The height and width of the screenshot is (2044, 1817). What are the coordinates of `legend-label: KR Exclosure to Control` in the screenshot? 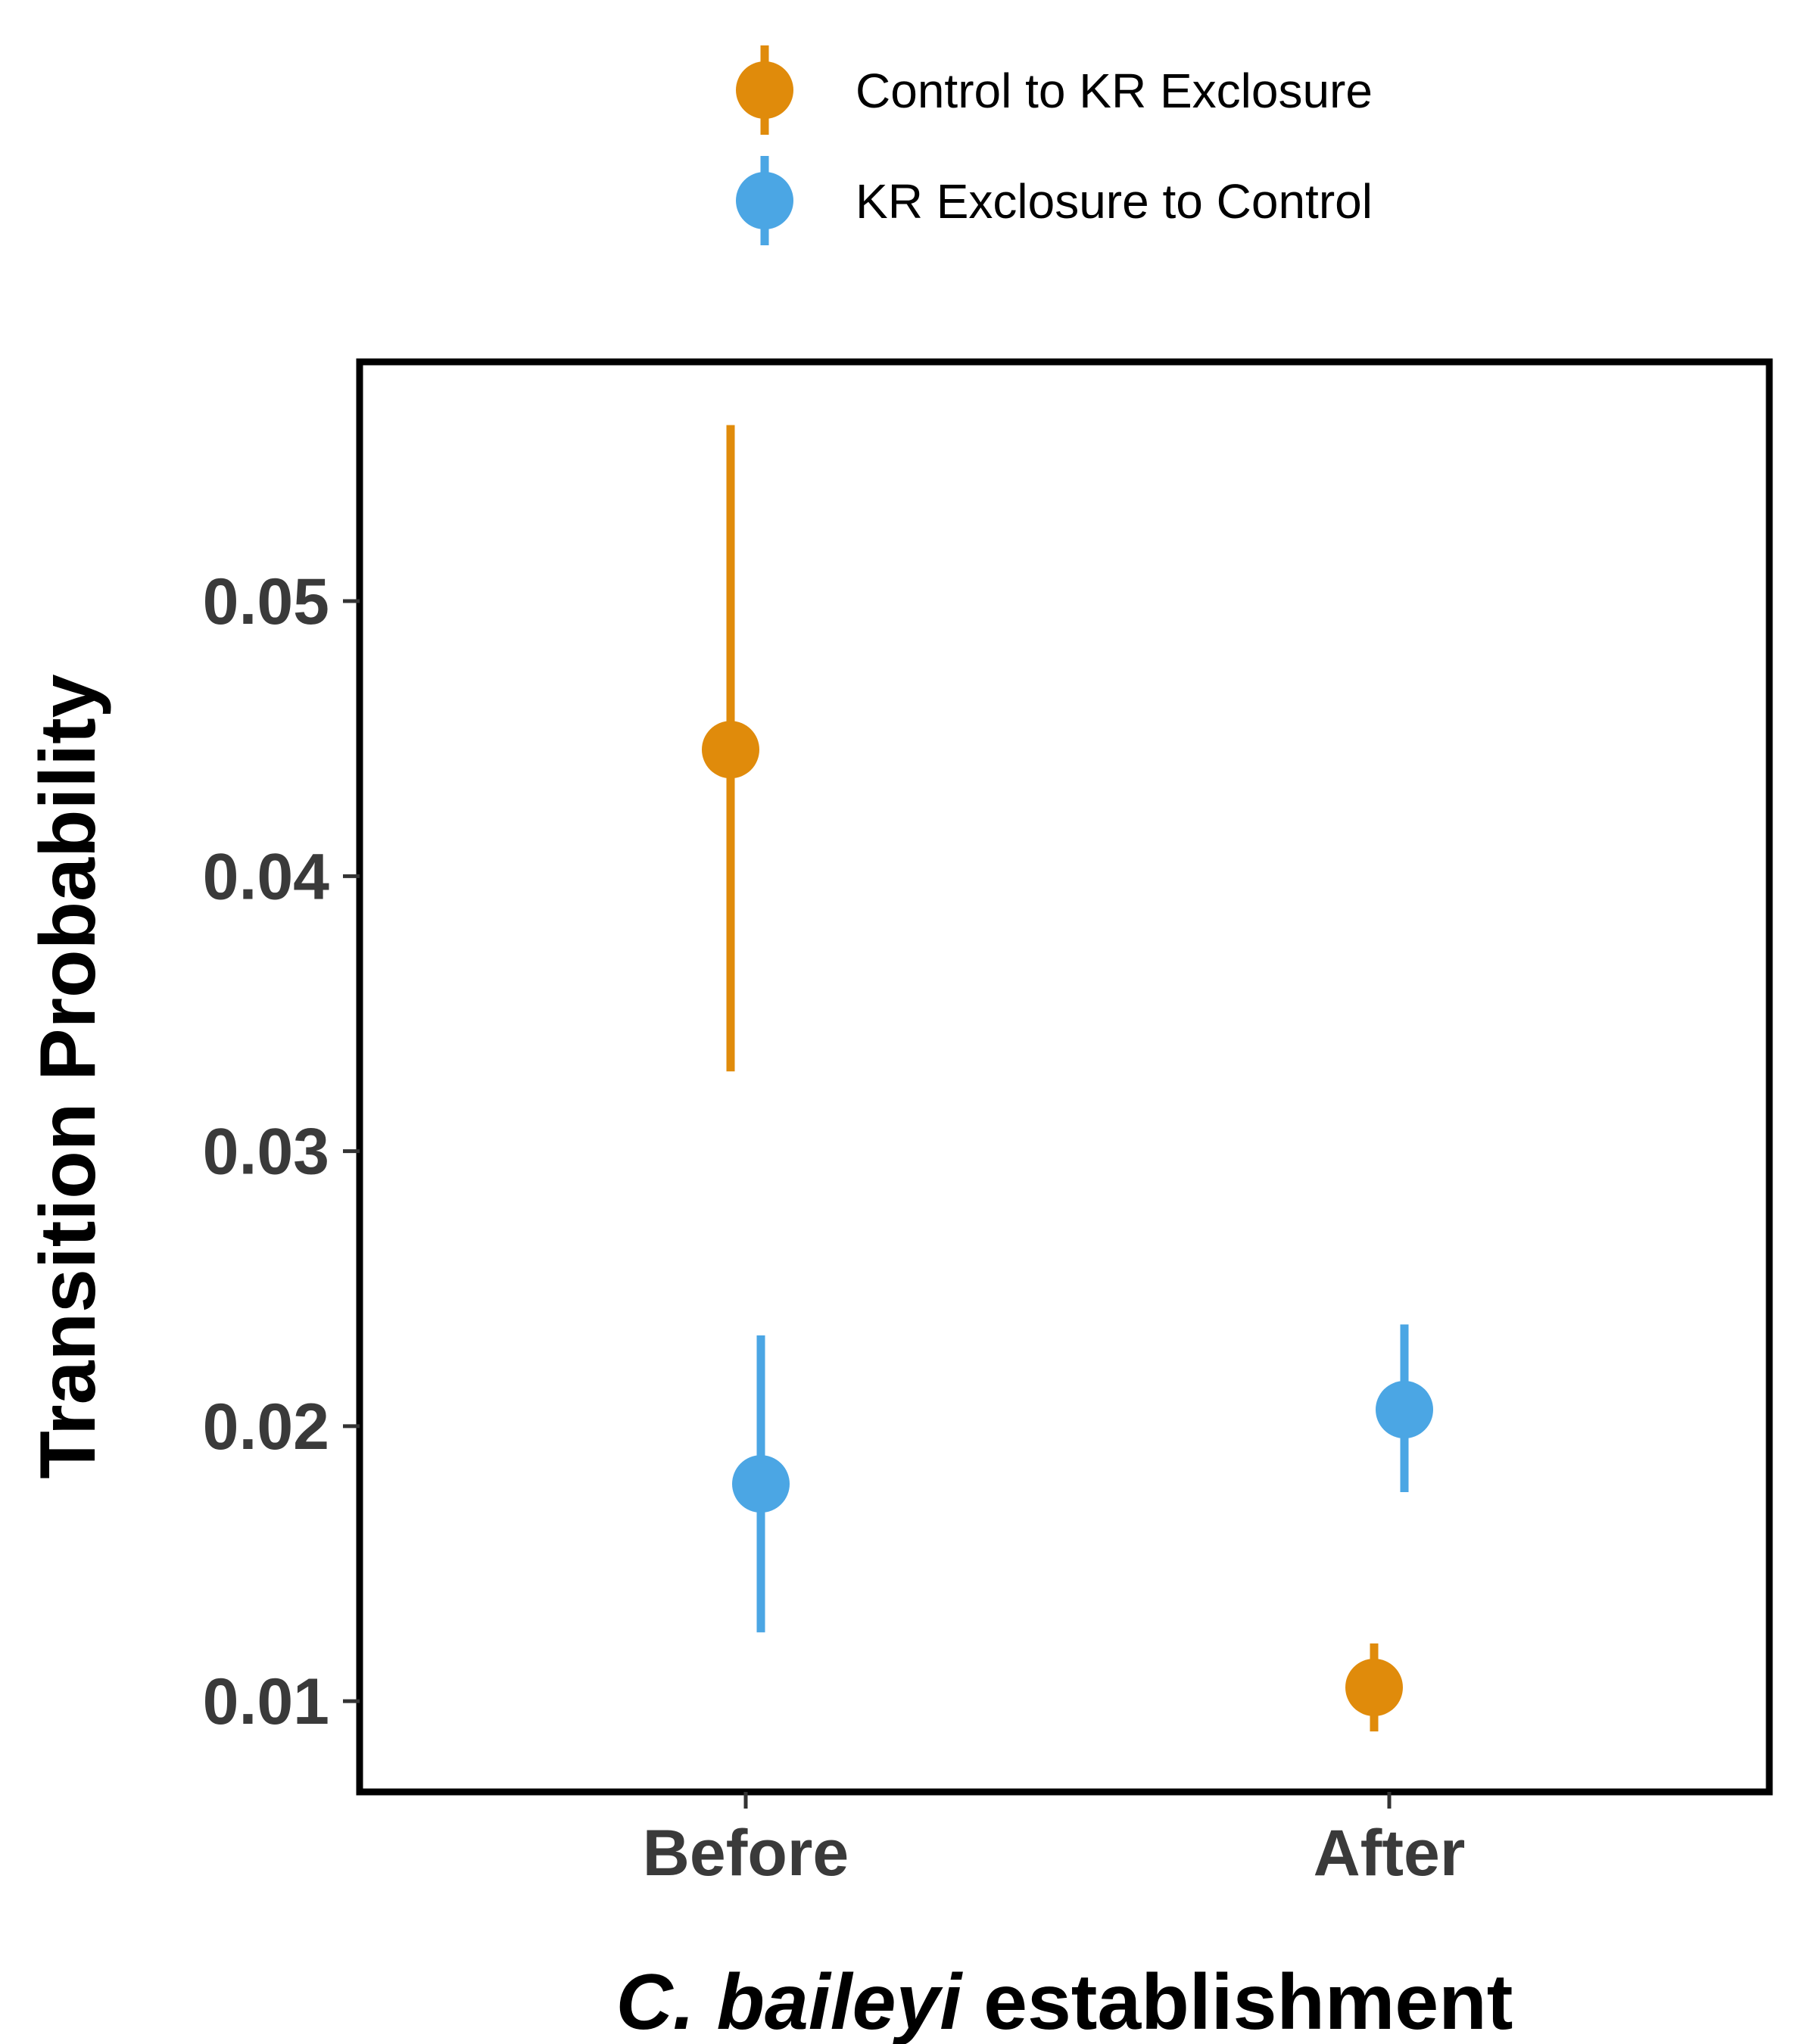 It's located at (1114, 201).